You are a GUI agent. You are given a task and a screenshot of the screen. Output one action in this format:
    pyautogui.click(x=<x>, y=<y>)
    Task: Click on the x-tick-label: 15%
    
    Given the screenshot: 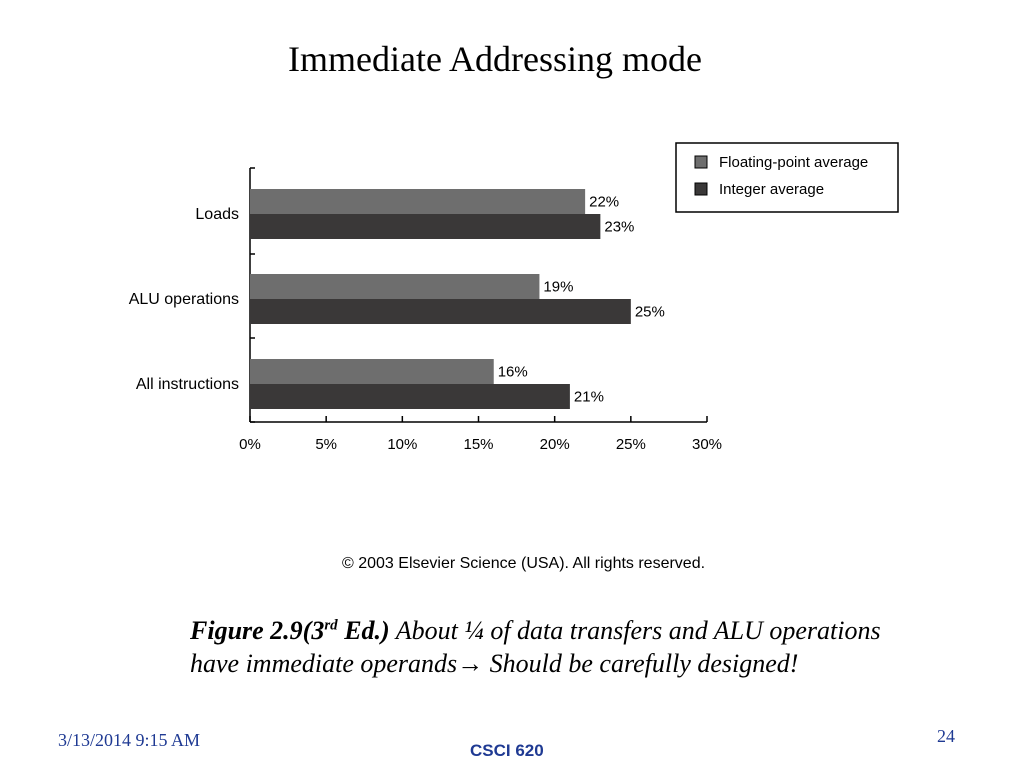 What is the action you would take?
    pyautogui.click(x=478, y=444)
    